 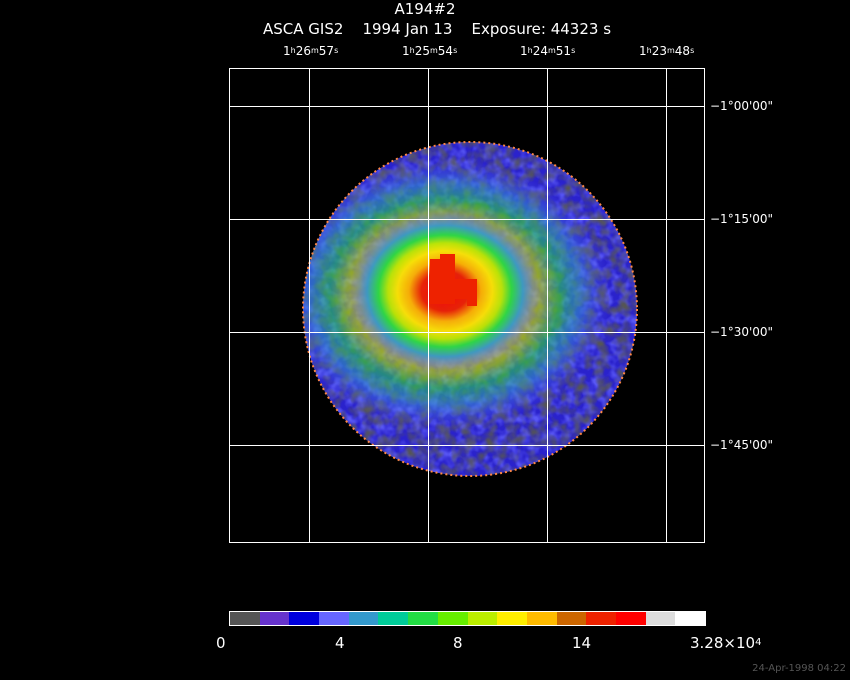 I want to click on timestamp: 24-Apr-1998 04:22, so click(x=799, y=668).